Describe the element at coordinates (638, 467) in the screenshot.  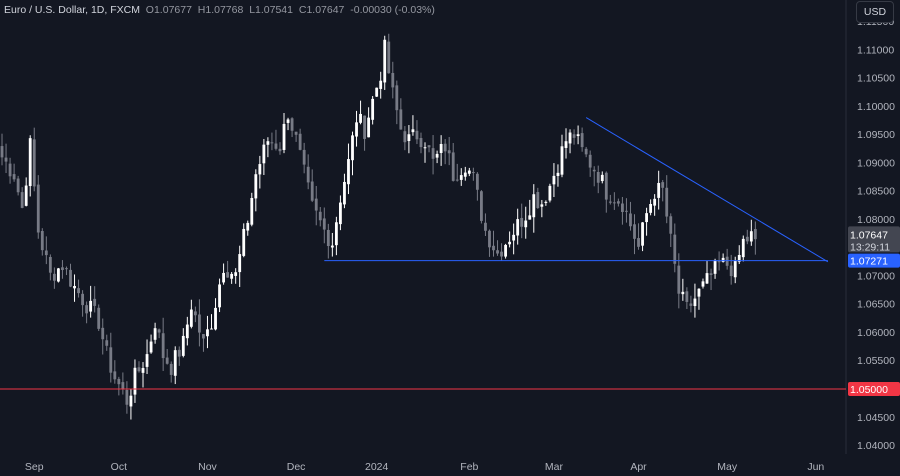
I see `x-tick-label: Apr` at that location.